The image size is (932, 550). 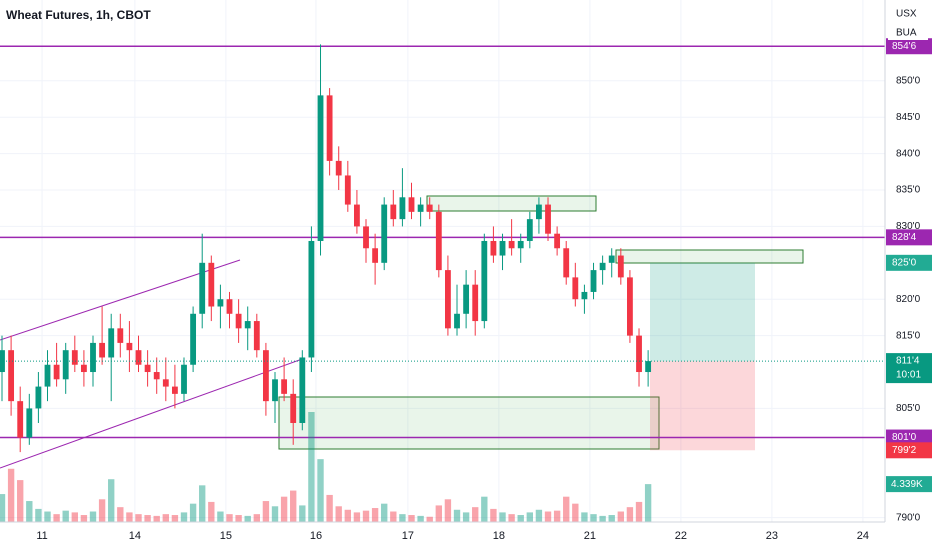 I want to click on y-tick-label: 845'0, so click(x=908, y=117).